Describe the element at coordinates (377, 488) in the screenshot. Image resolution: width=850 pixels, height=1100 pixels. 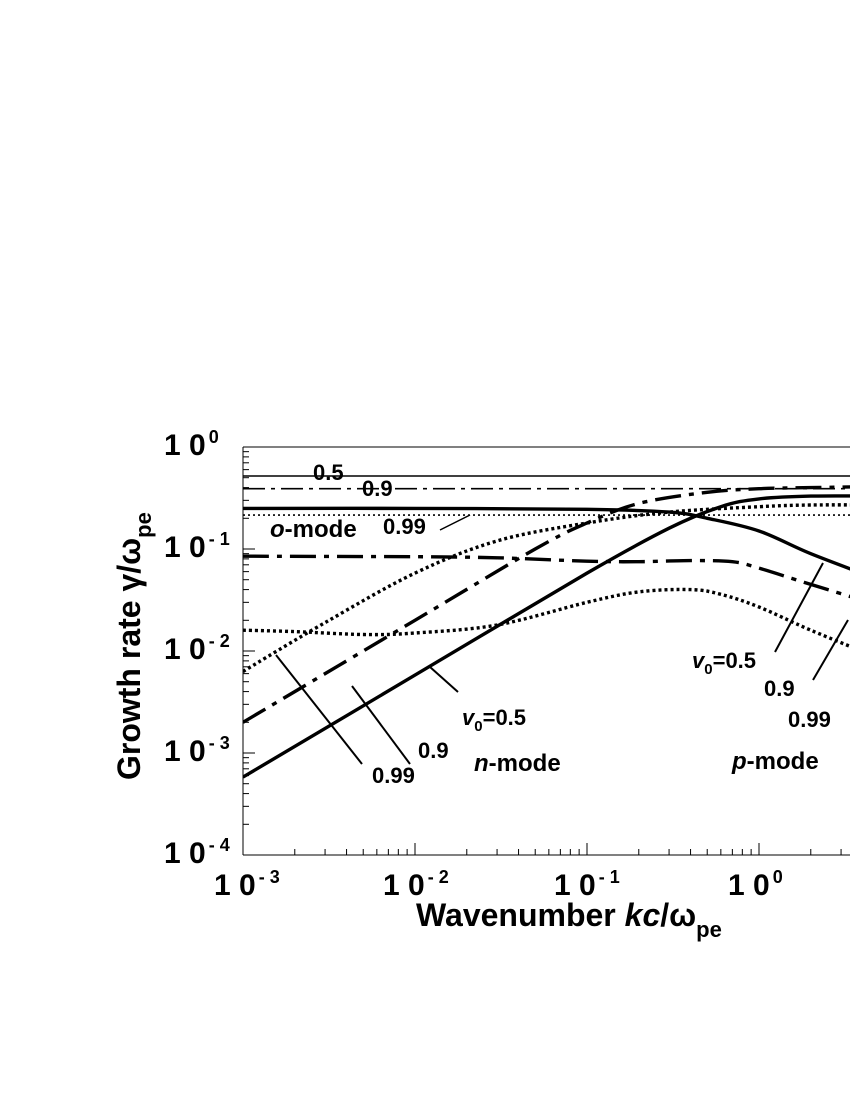
I see `o-mode-label-v09: 0.9` at that location.